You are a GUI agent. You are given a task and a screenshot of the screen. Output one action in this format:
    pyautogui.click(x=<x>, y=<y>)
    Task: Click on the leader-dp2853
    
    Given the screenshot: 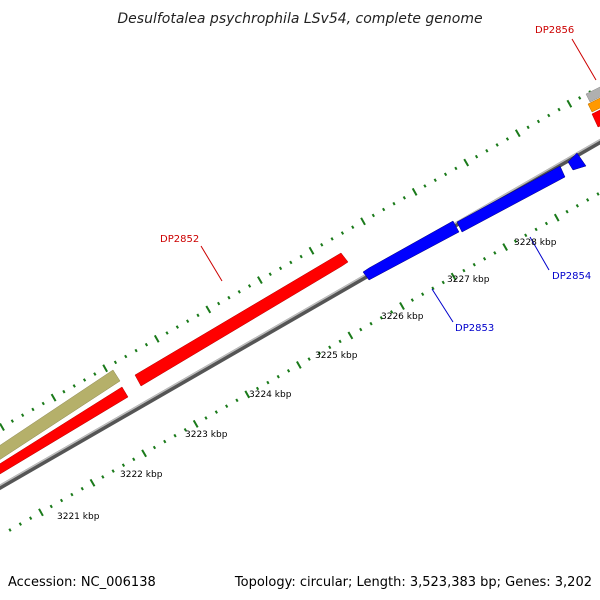 What is the action you would take?
    pyautogui.click(x=442, y=305)
    